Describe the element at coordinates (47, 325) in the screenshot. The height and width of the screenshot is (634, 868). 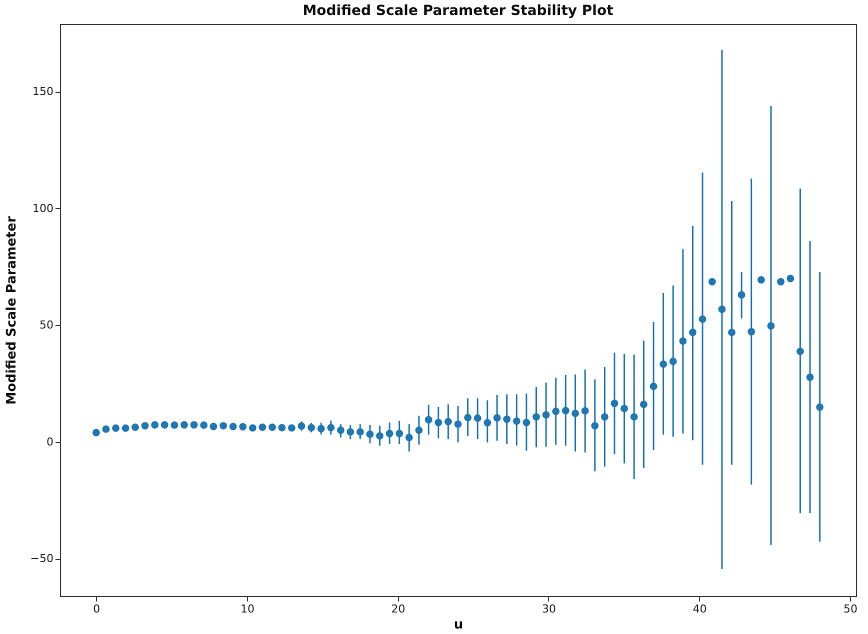
I see `y-tick-label: 50` at that location.